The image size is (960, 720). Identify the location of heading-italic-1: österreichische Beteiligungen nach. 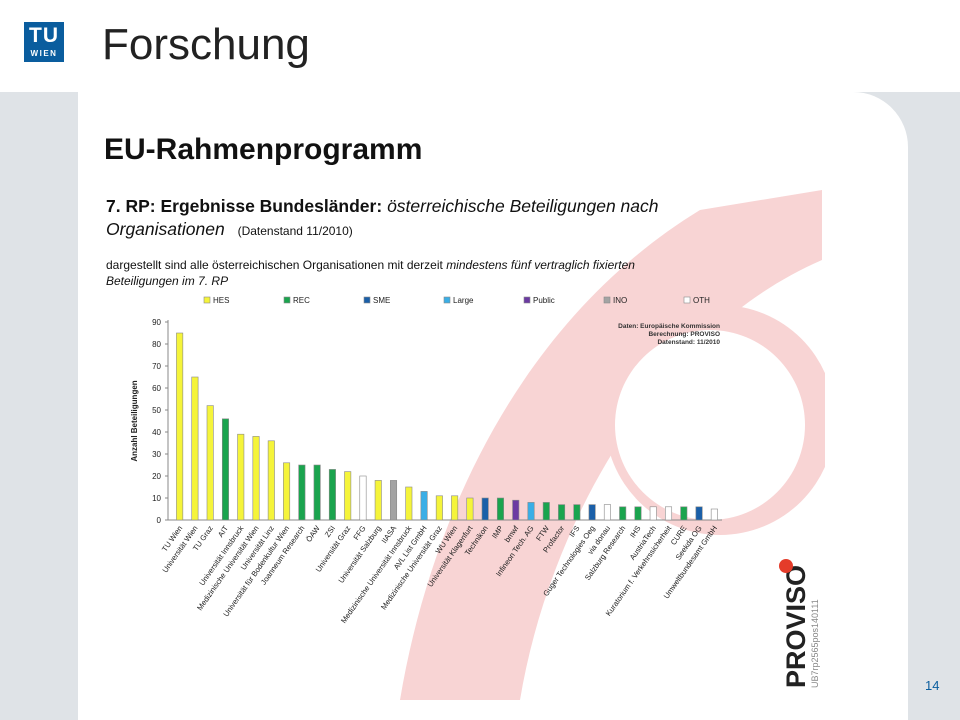
(522, 206).